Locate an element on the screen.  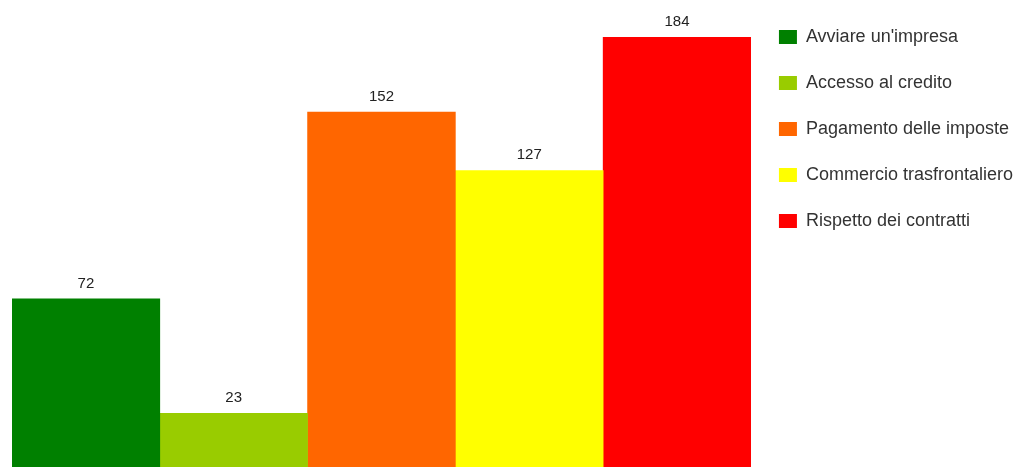
data-label: 23 is located at coordinates (234, 396).